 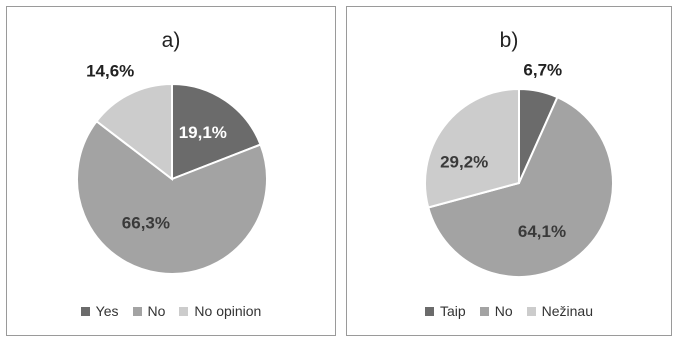 I want to click on legend-item: Nežinau, so click(x=559, y=311).